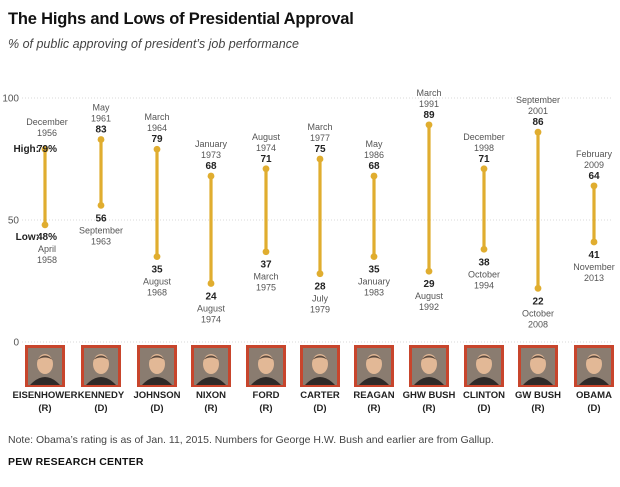 The image size is (620, 487). What do you see at coordinates (26, 149) in the screenshot?
I see `high-prefix-label: High:` at bounding box center [26, 149].